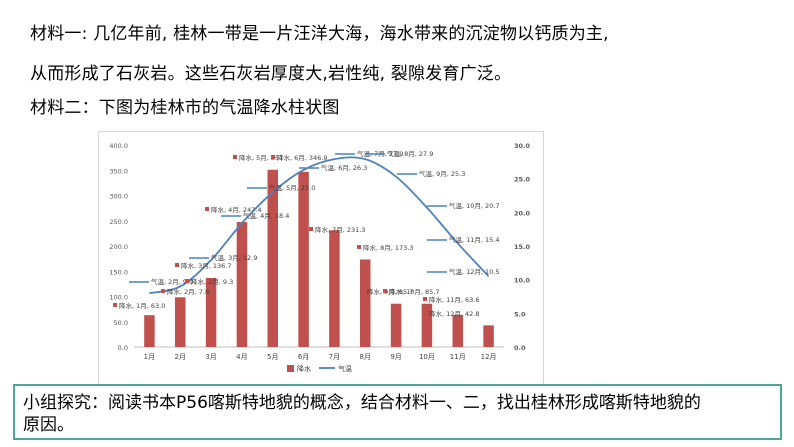  I want to click on data-label: 降水, 5月, 351, so click(261, 157).